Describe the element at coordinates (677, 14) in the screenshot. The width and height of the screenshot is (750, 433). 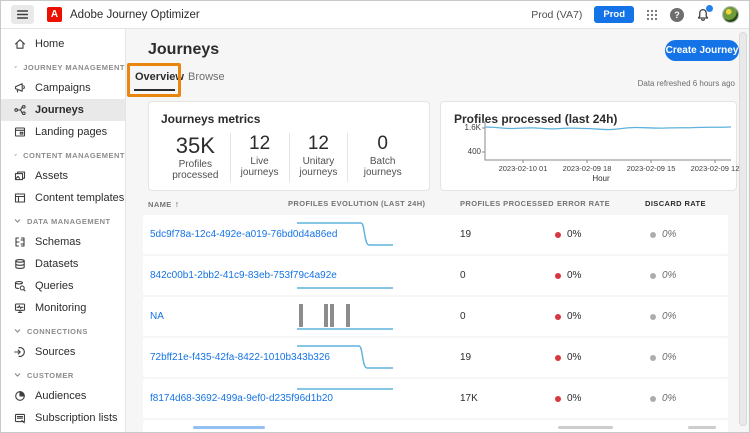
I see `help-button: ?` at that location.